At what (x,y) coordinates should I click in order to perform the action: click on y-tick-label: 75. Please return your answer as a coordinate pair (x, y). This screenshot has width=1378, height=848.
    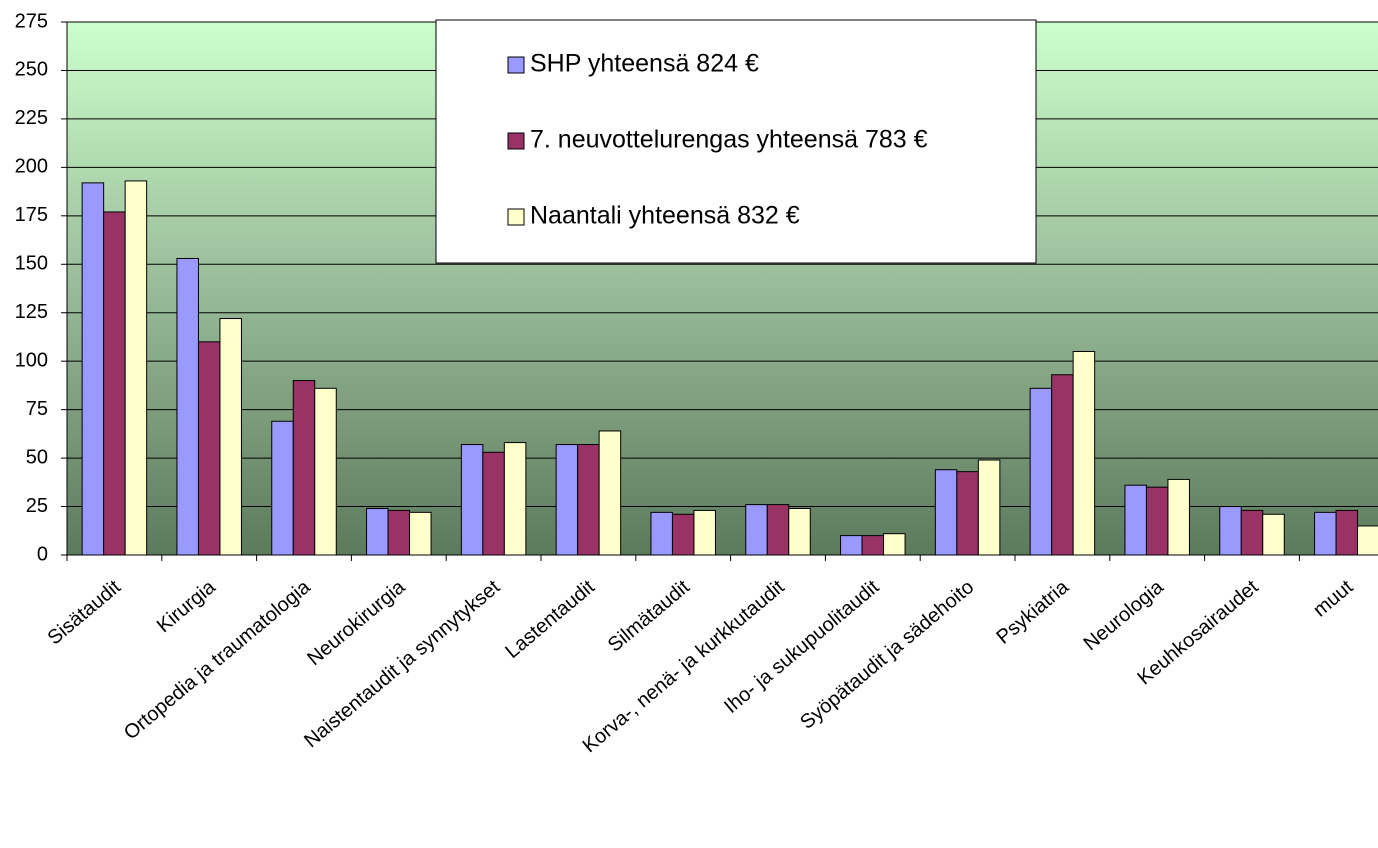
    Looking at the image, I should click on (37, 409).